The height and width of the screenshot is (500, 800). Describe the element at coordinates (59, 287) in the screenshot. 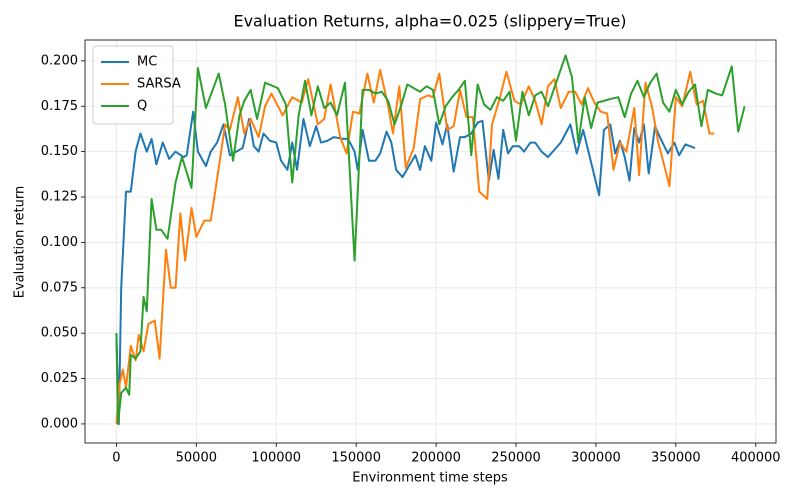

I see `y-tick-label: 0.075` at that location.